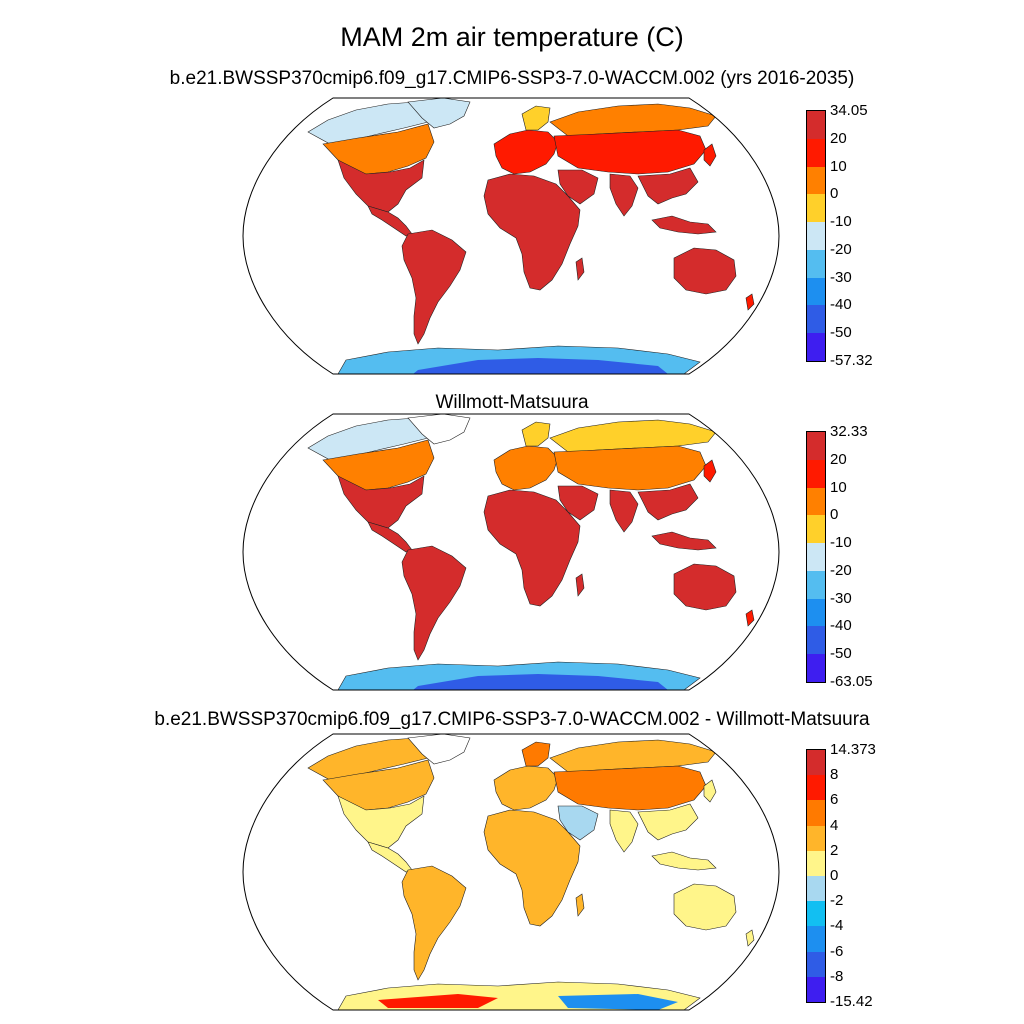  What do you see at coordinates (532, 868) in the screenshot?
I see `region-africa` at bounding box center [532, 868].